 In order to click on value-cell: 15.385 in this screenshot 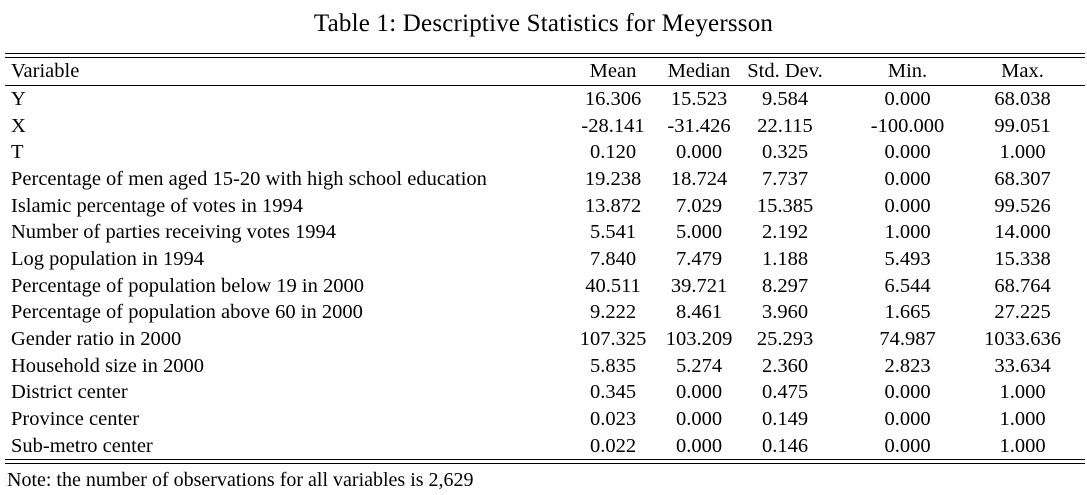, I will do `click(785, 205)`.